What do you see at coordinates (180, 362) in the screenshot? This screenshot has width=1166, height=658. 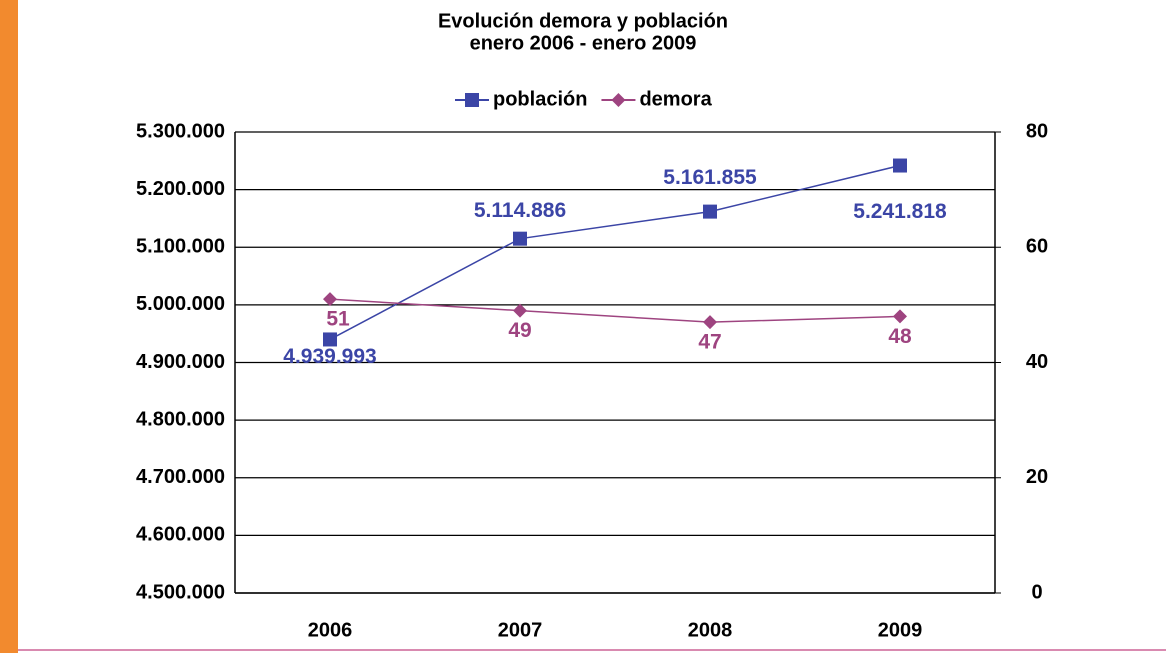 I see `y-tick-label: 4.900.000` at bounding box center [180, 362].